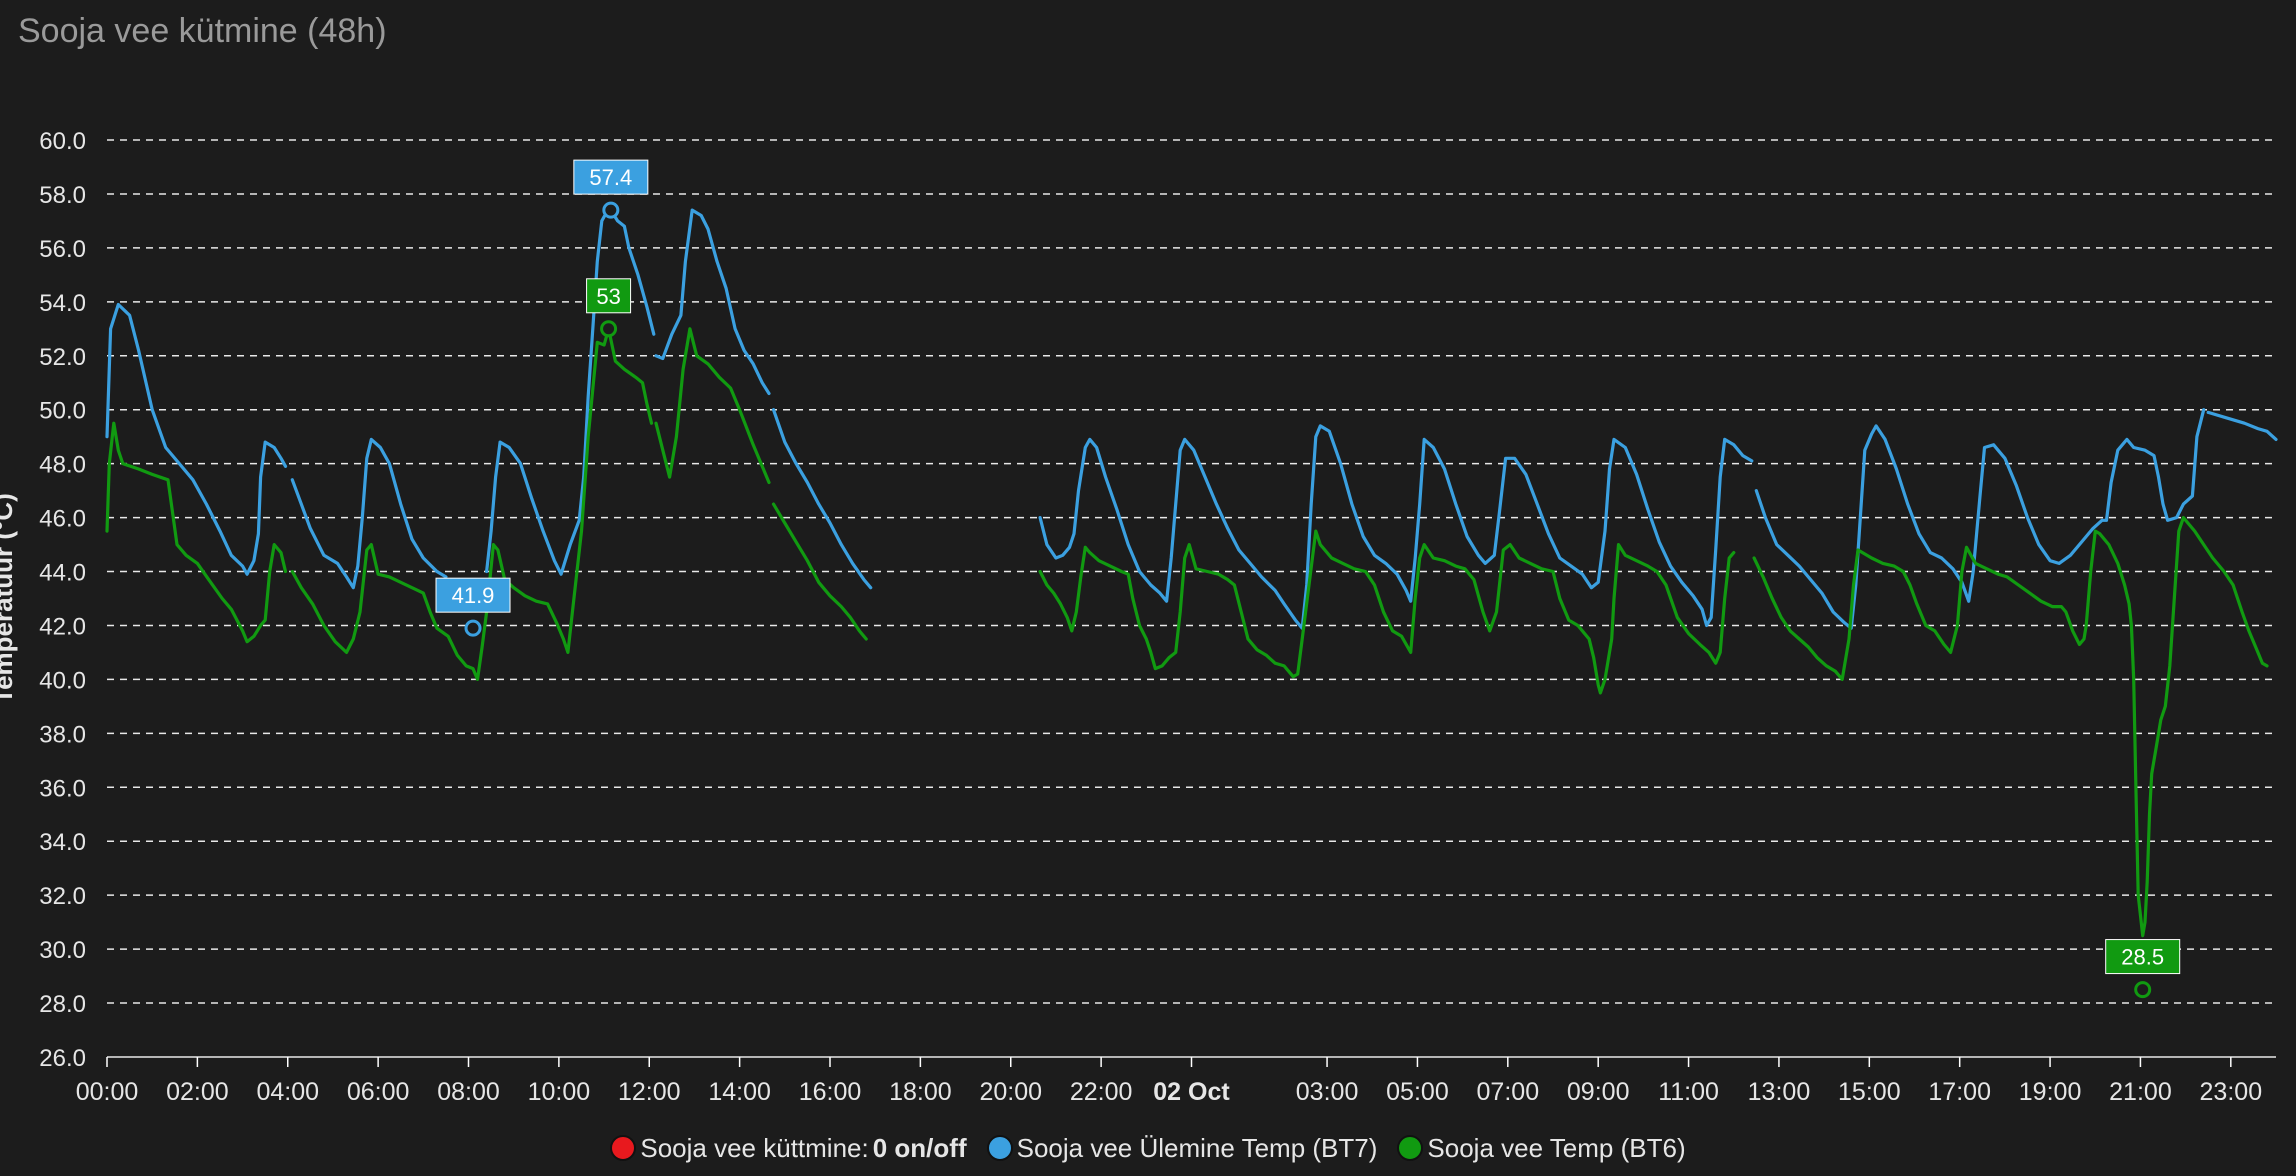  Describe the element at coordinates (62, 573) in the screenshot. I see `y-tick-label: 44.0` at that location.